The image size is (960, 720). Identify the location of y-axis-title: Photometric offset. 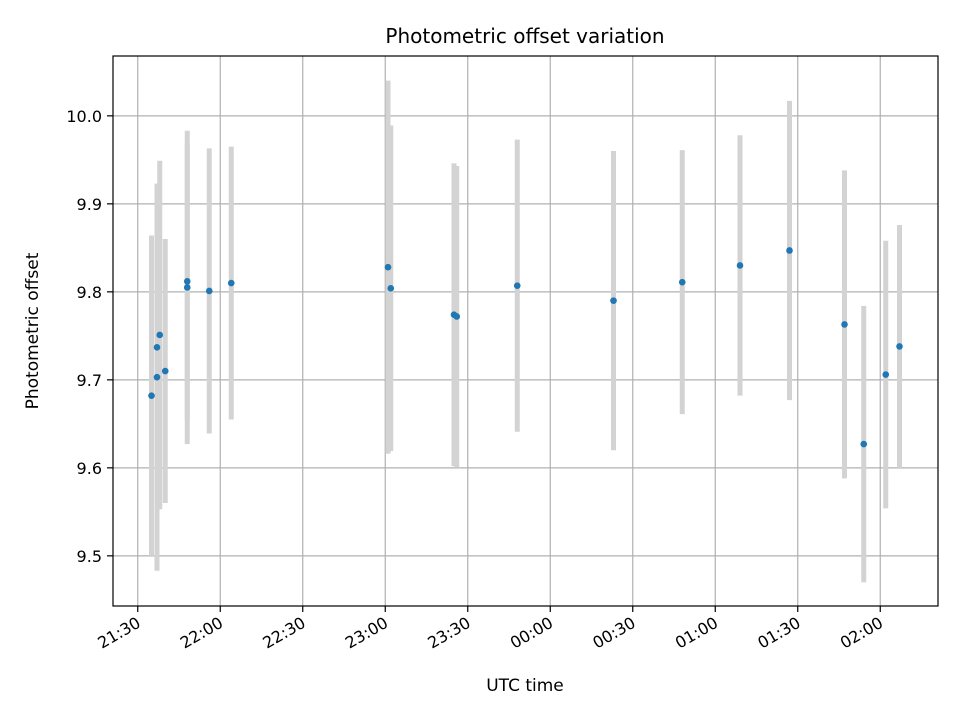
(33, 330).